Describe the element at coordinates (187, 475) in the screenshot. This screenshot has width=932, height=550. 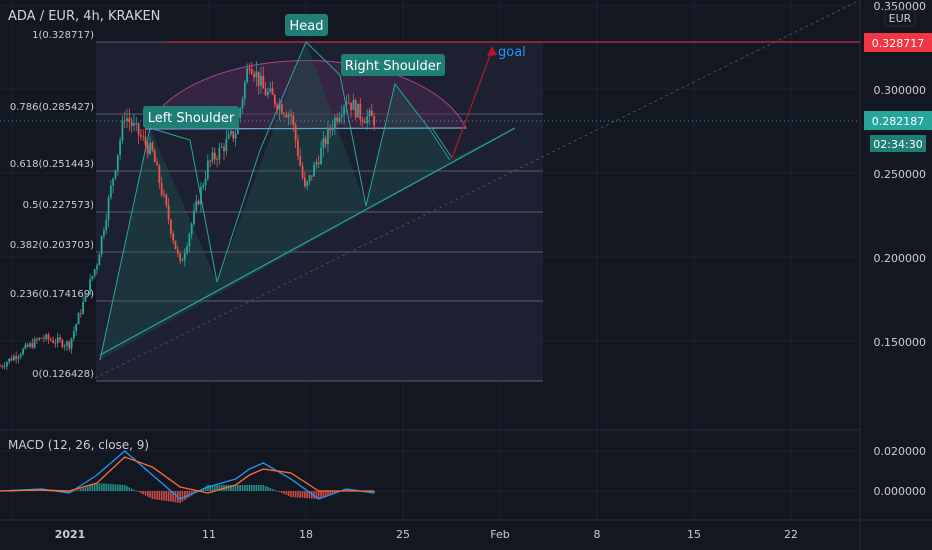
I see `signal-line` at that location.